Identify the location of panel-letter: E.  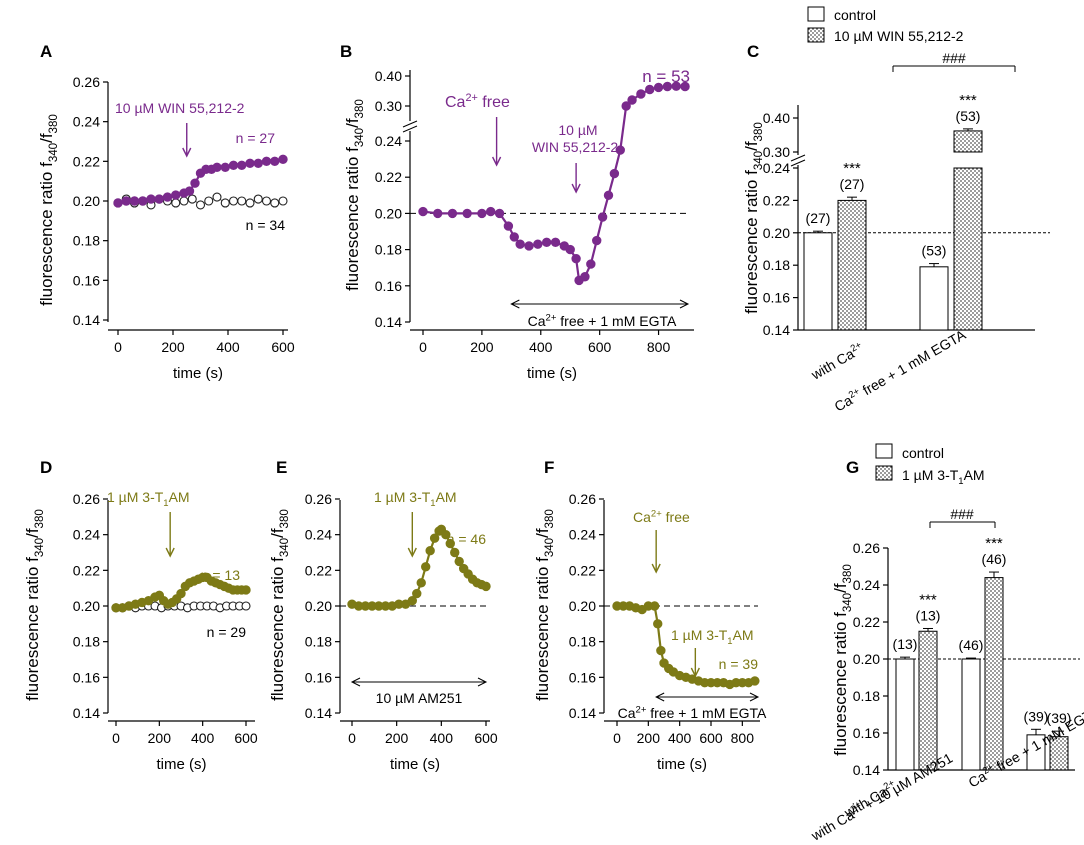
(281, 467).